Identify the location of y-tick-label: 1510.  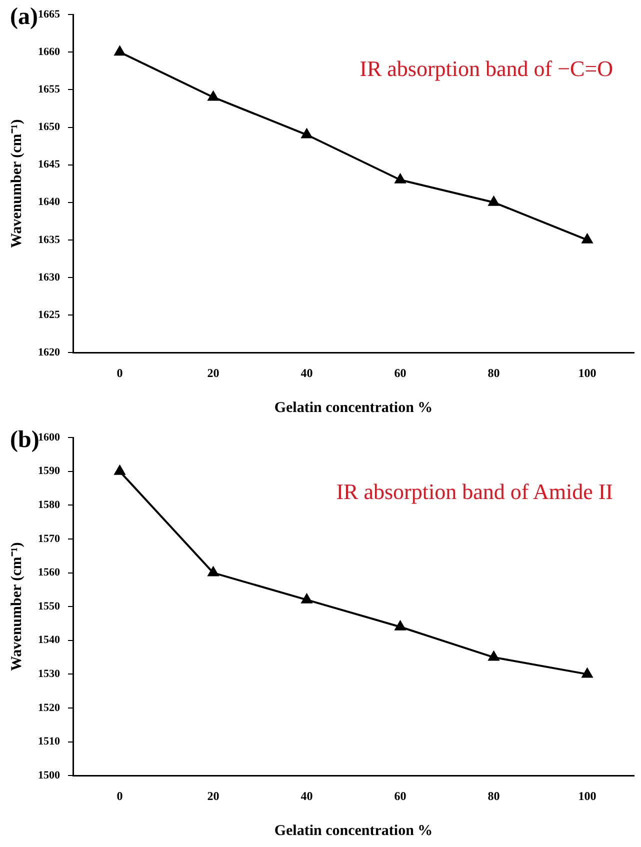
(49, 742).